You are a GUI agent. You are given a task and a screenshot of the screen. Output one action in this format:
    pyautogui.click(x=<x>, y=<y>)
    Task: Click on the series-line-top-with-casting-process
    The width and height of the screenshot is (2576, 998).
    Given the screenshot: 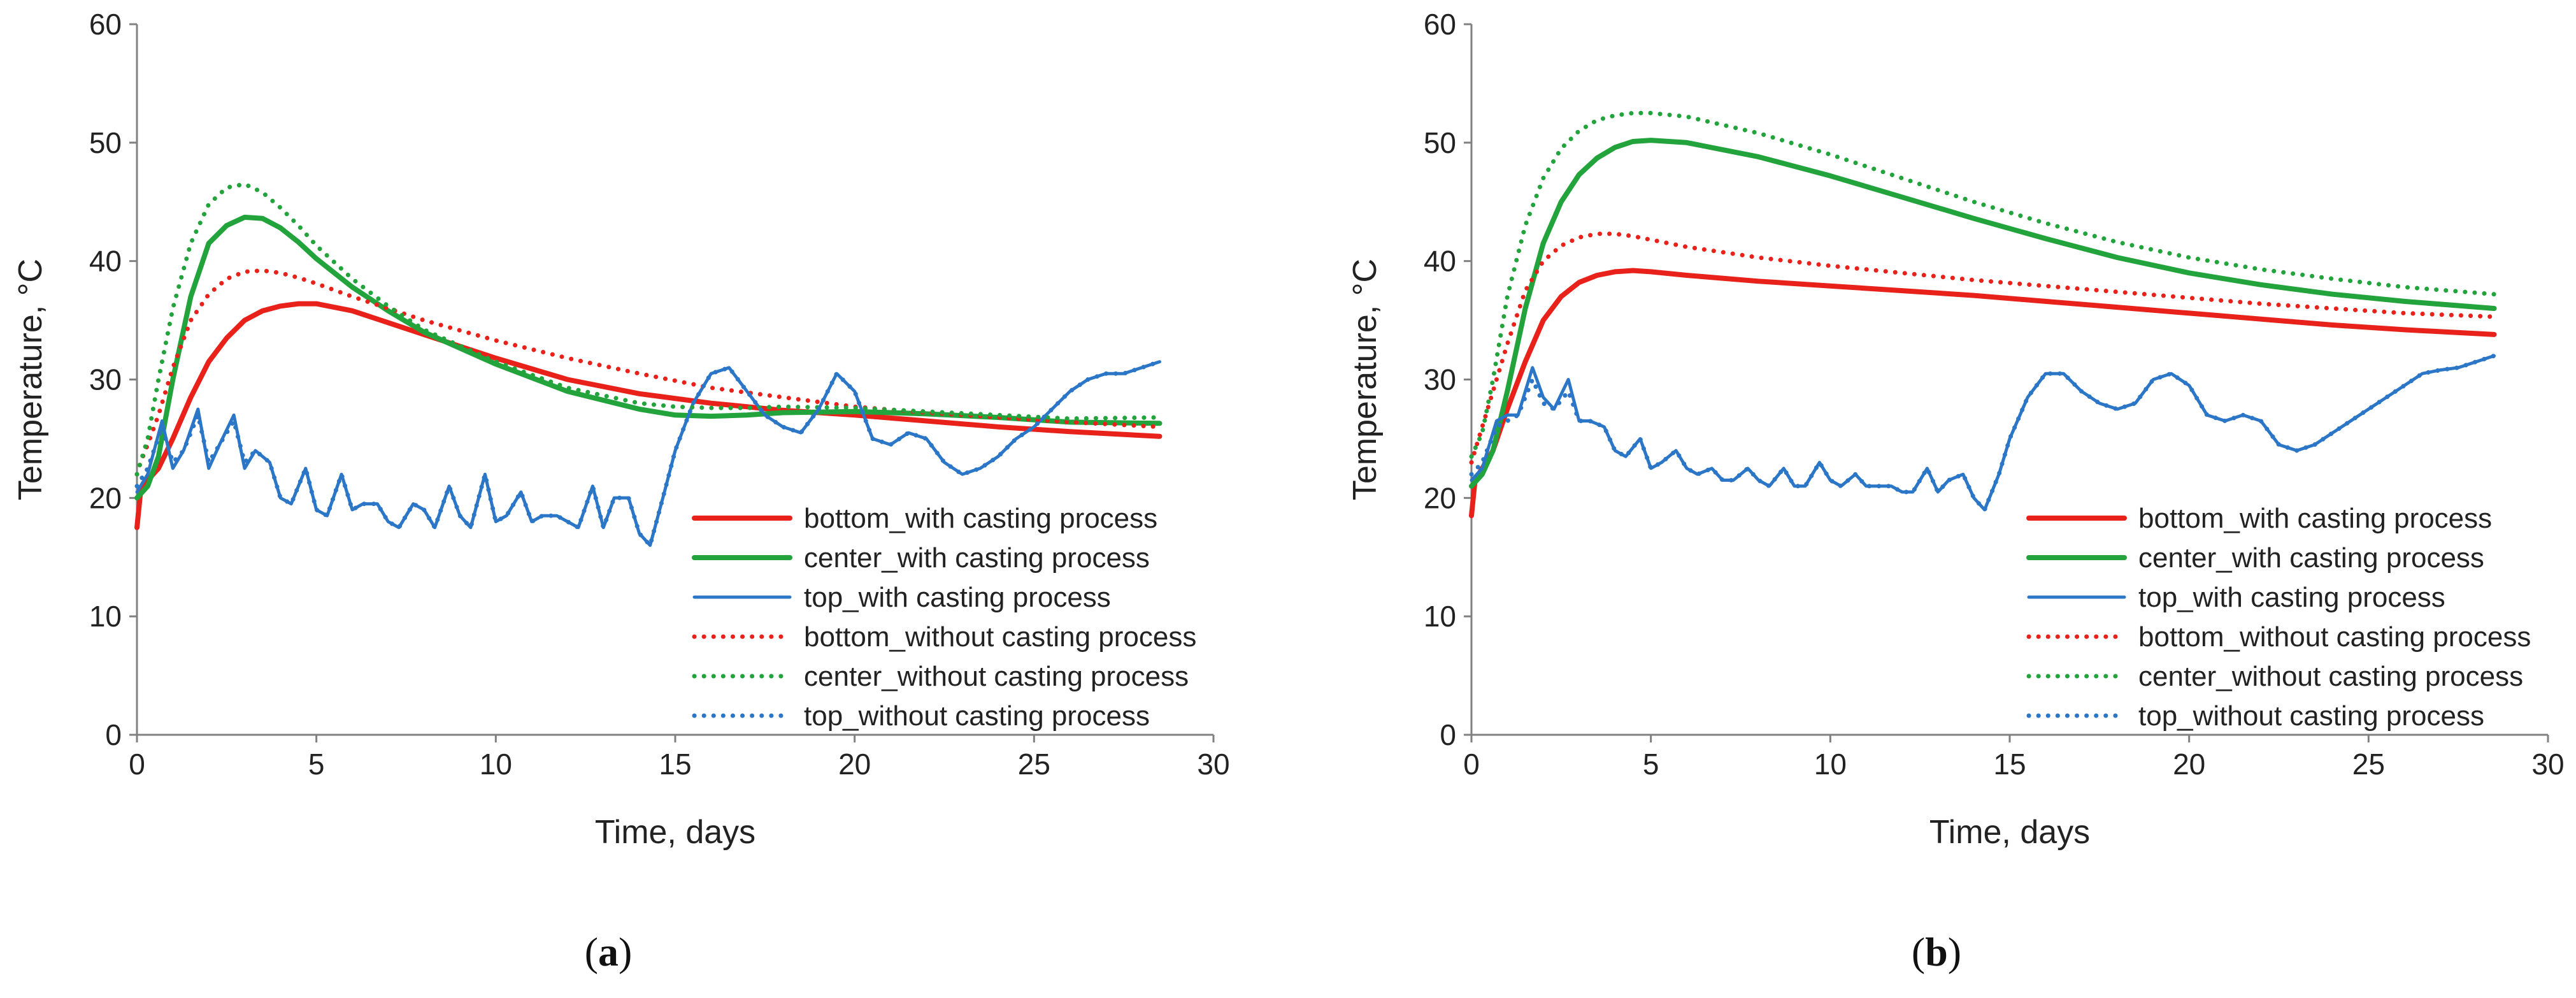 What is the action you would take?
    pyautogui.click(x=1983, y=433)
    